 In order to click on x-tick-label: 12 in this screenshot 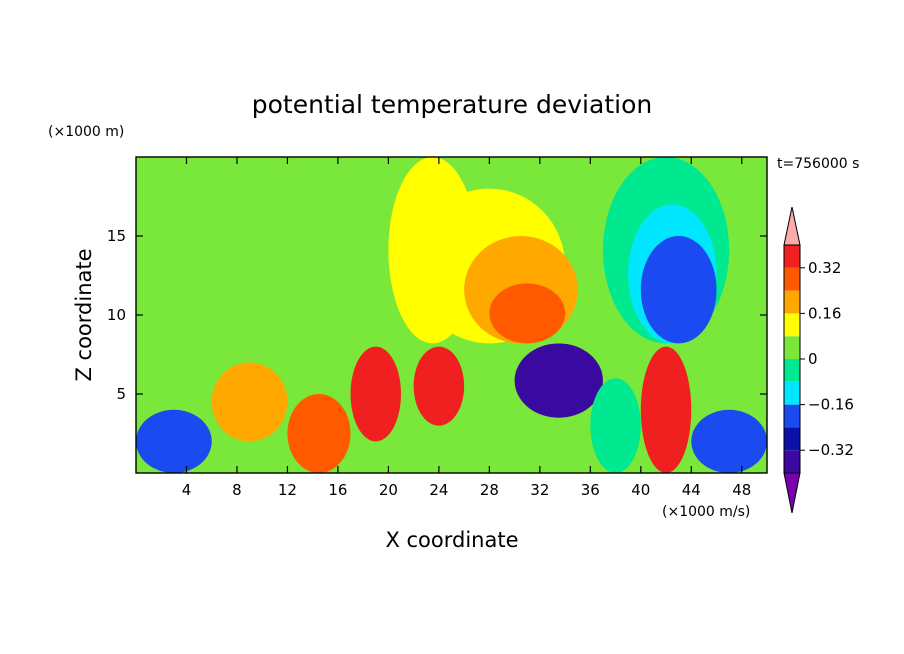, I will do `click(287, 490)`.